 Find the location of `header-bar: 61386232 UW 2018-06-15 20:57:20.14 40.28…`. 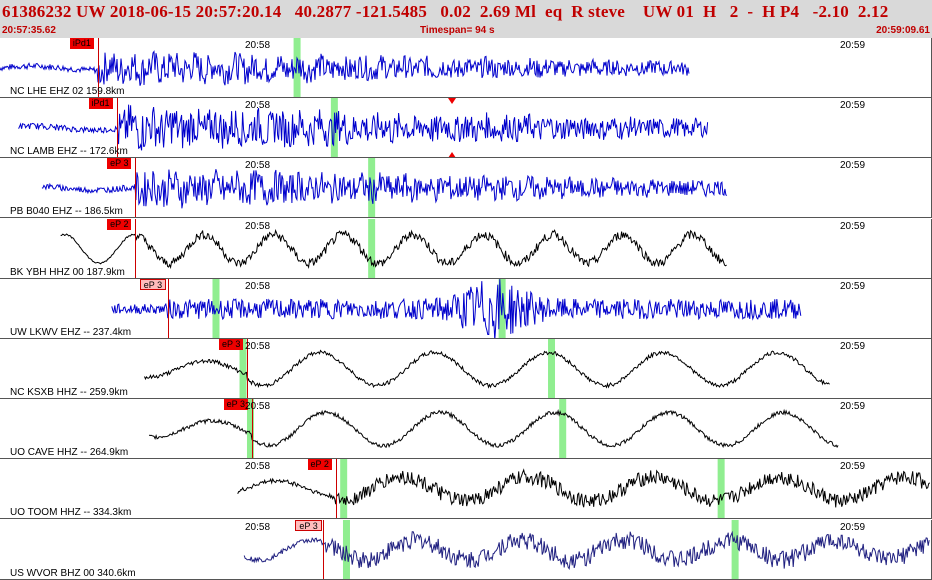

header-bar: 61386232 UW 2018-06-15 20:57:20.14 40.28… is located at coordinates (466, 19).